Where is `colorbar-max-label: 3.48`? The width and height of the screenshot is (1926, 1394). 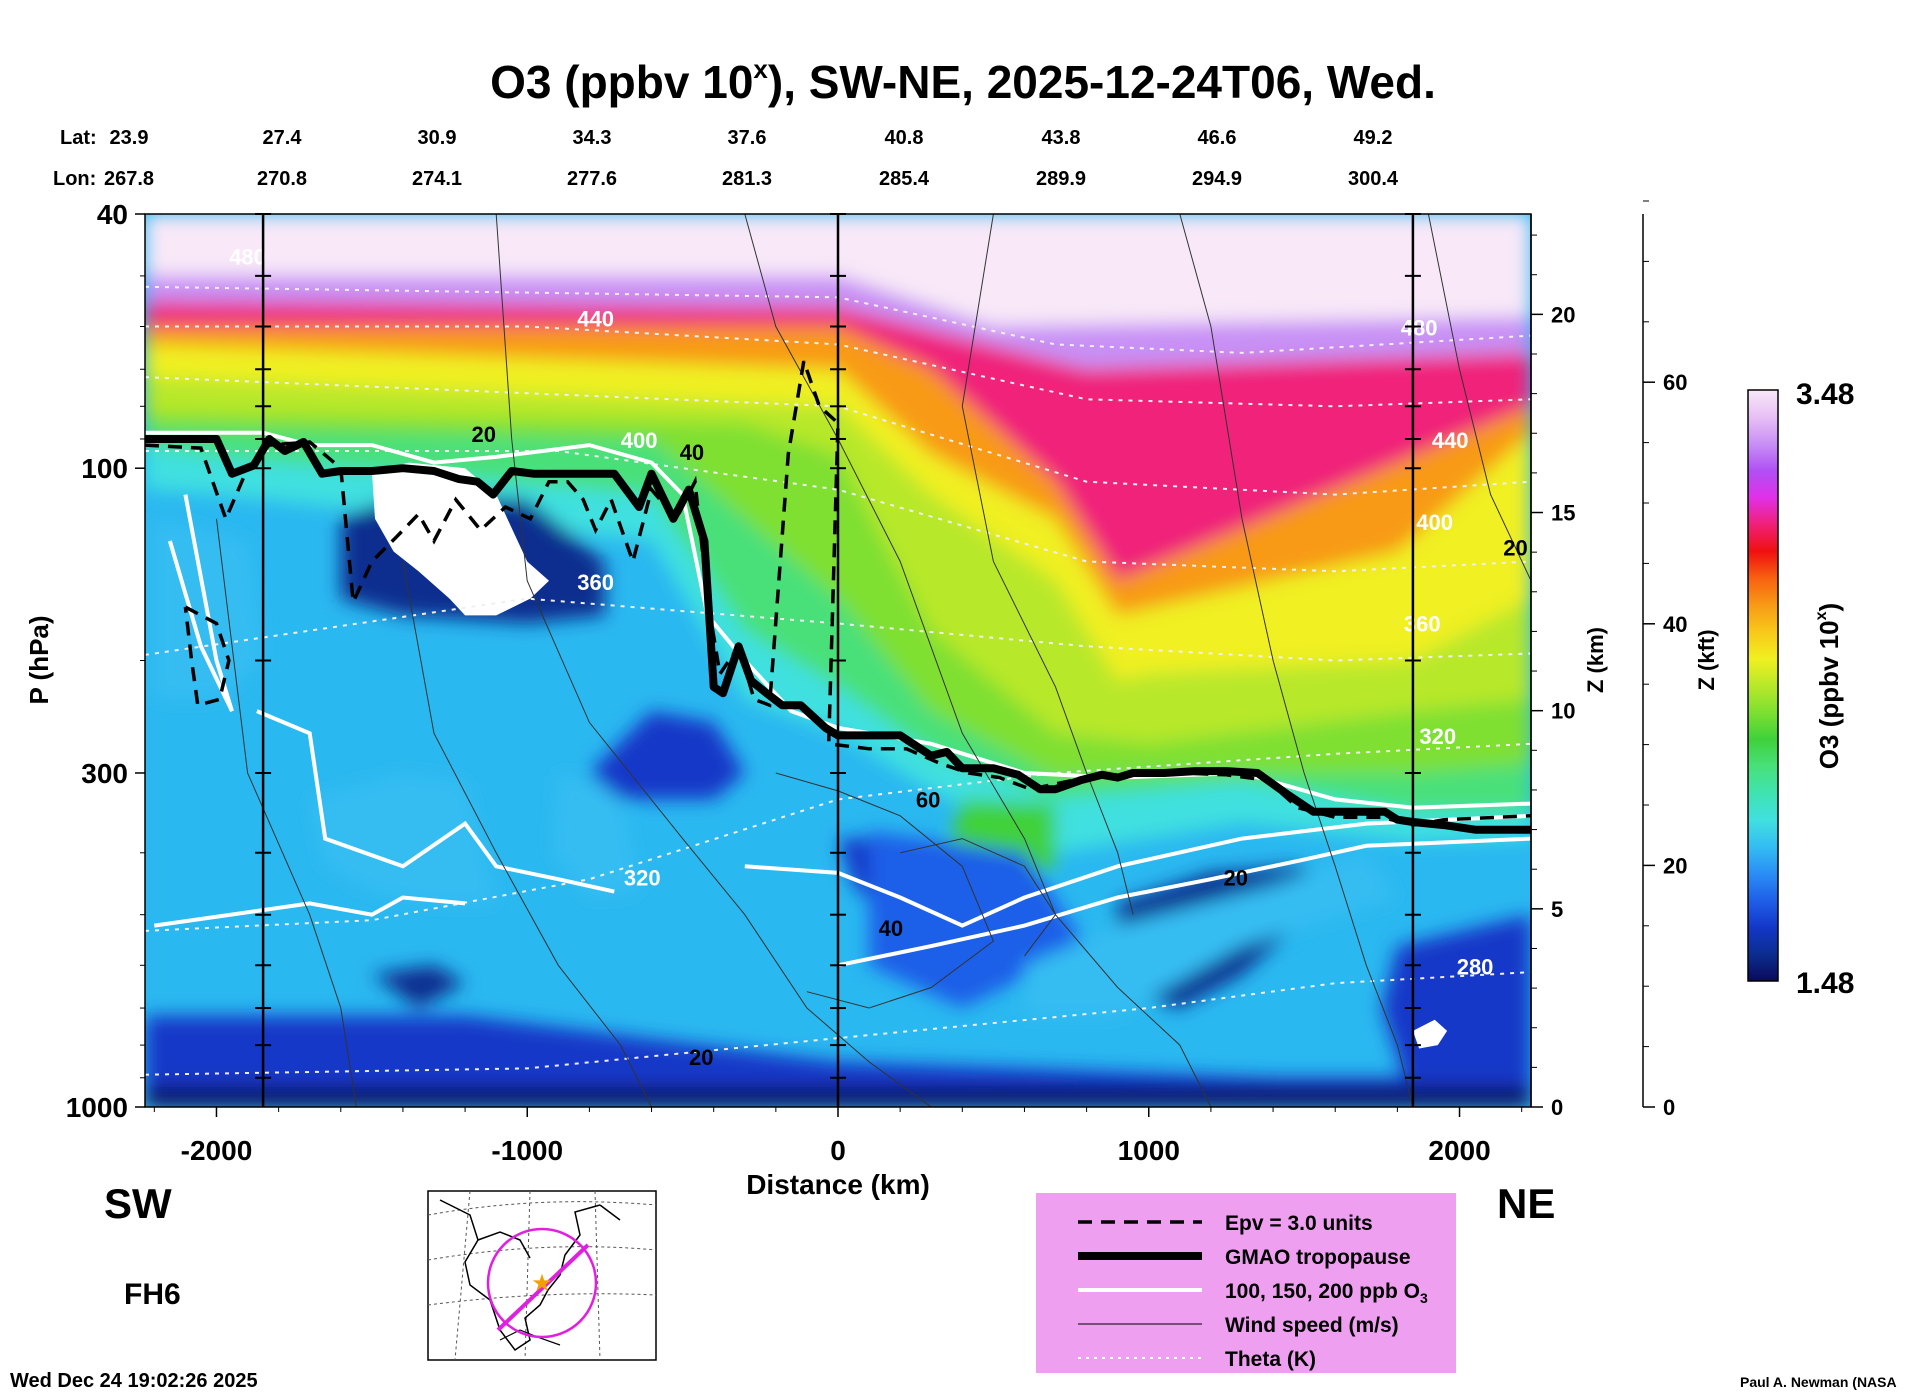 colorbar-max-label: 3.48 is located at coordinates (1825, 394).